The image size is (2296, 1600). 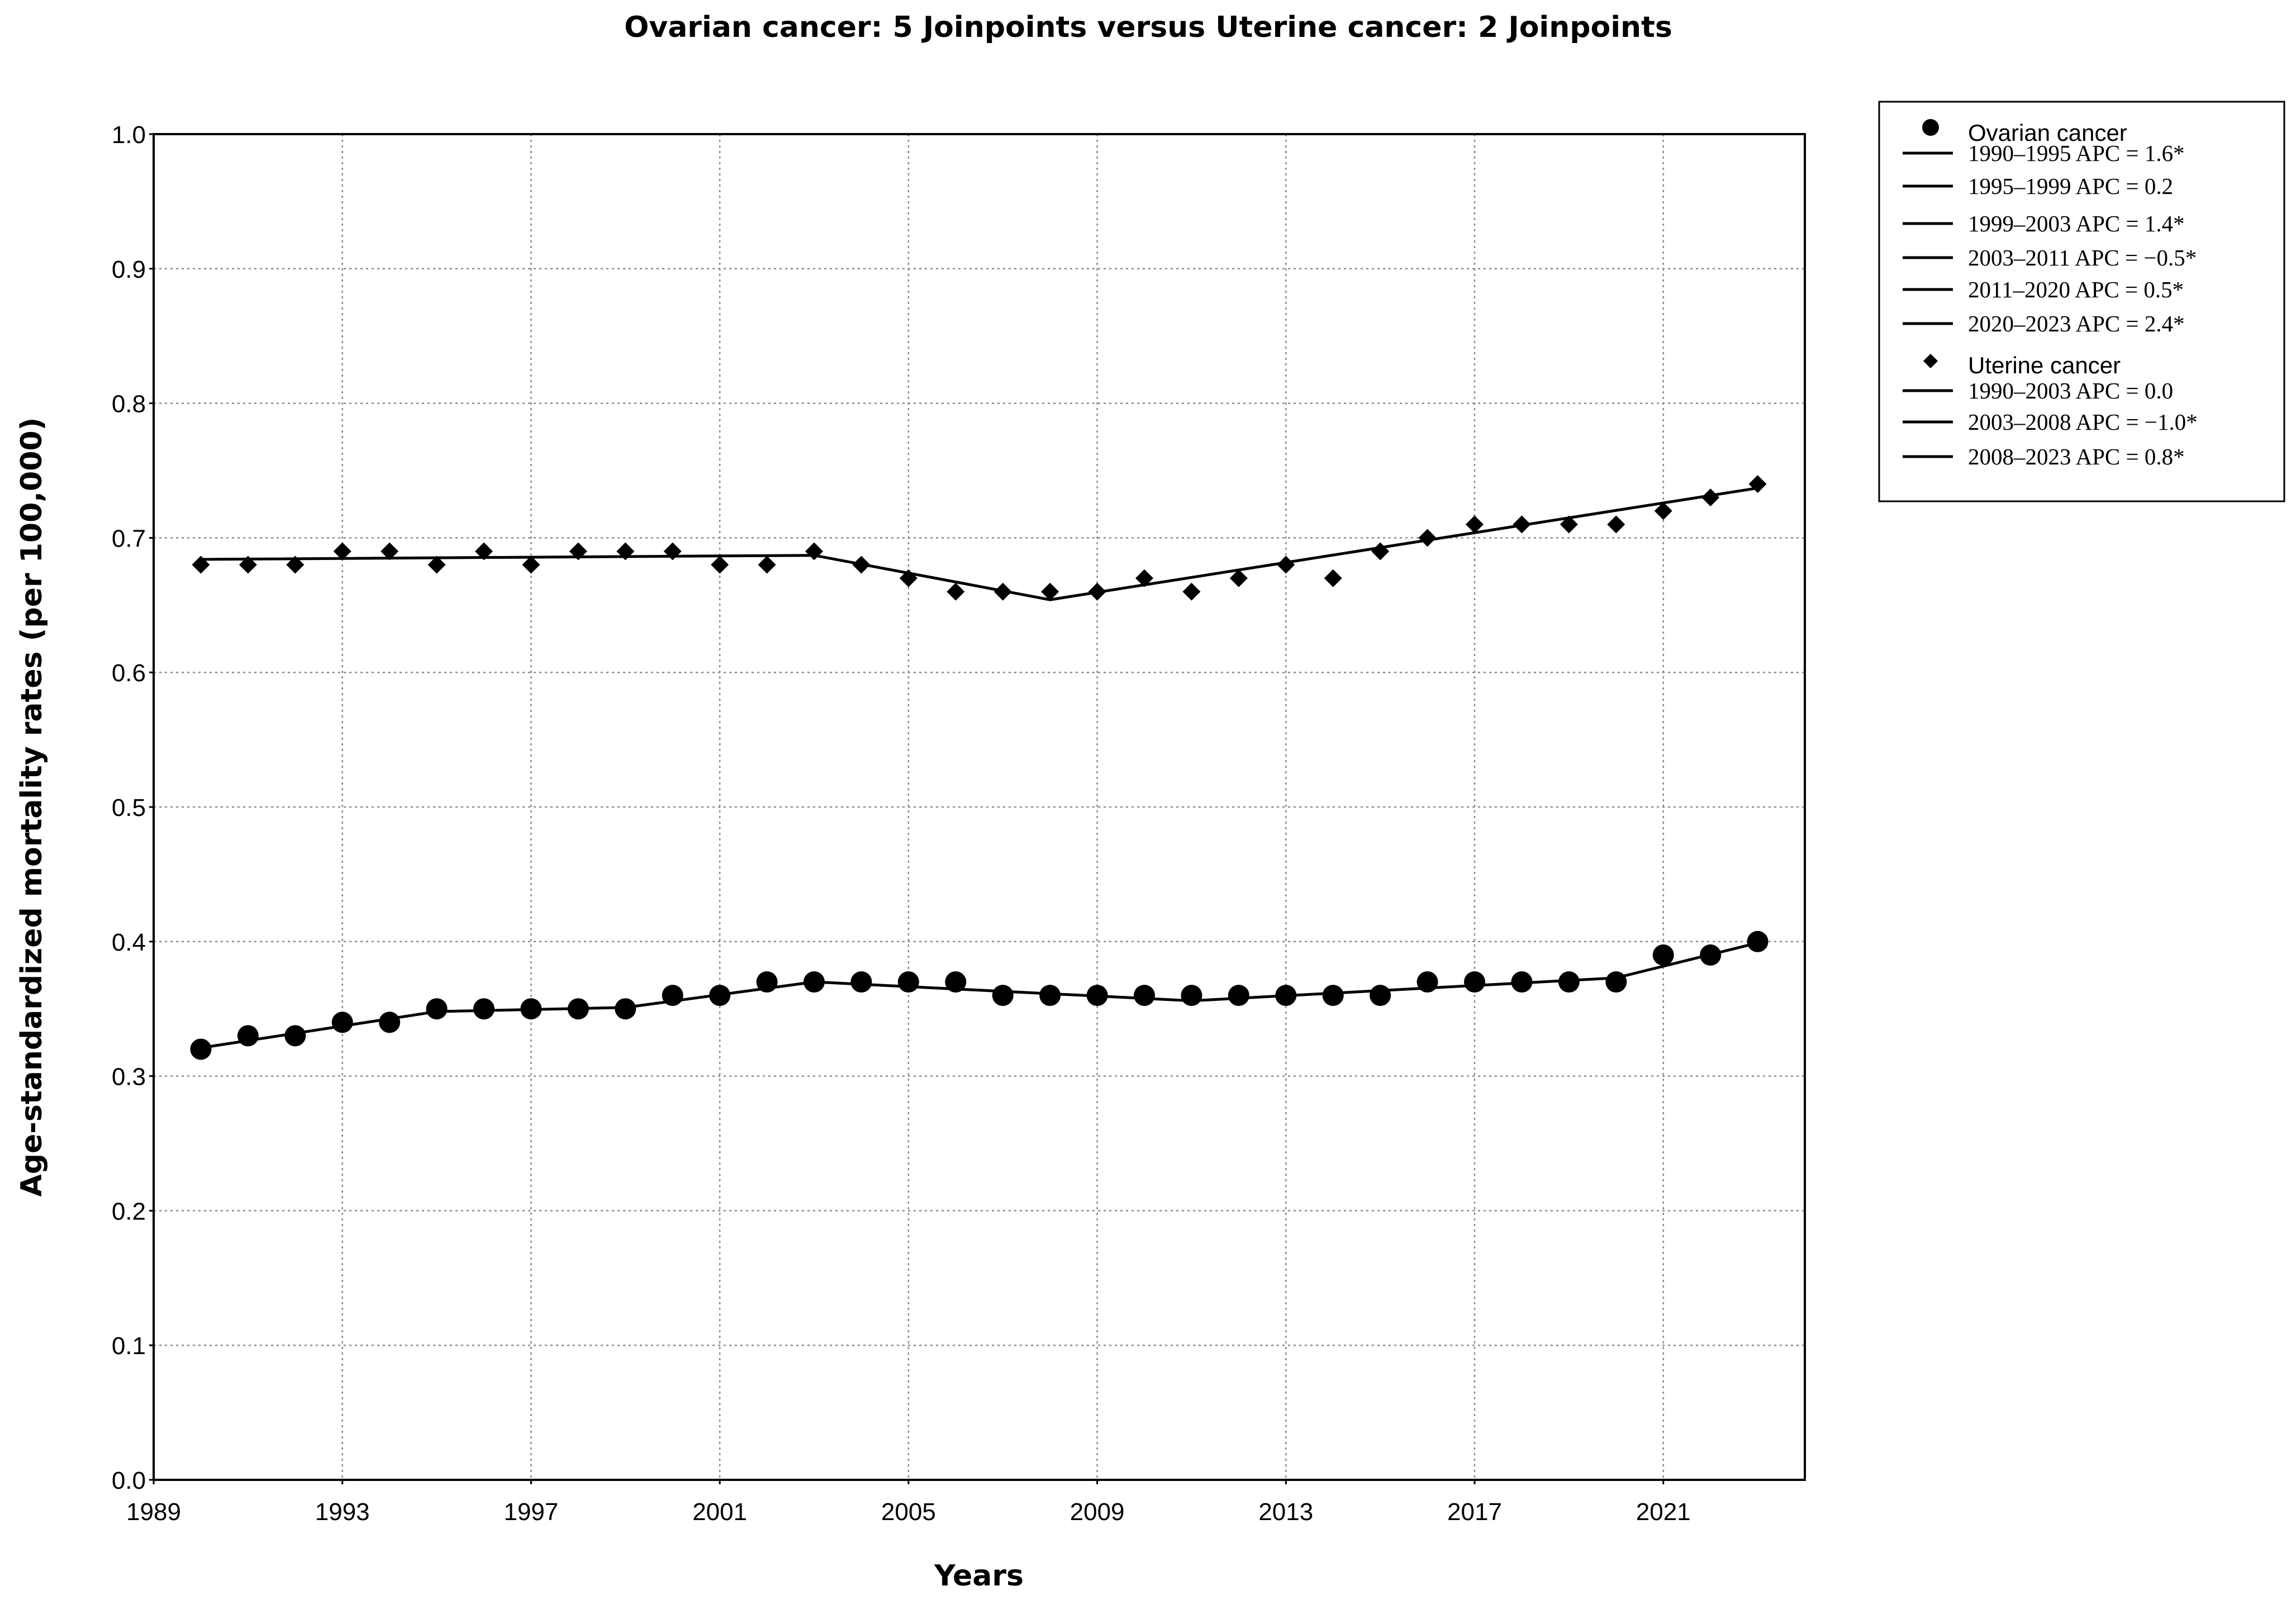 What do you see at coordinates (1474, 1512) in the screenshot?
I see `x-tick-label: 2017` at bounding box center [1474, 1512].